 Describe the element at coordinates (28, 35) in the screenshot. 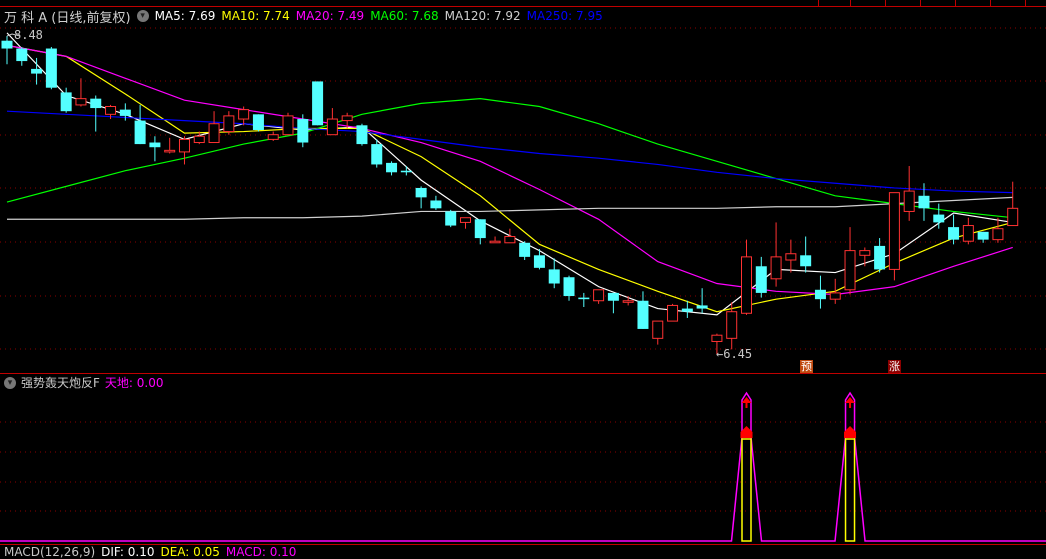

I see `high-price-marker: 8.48` at that location.